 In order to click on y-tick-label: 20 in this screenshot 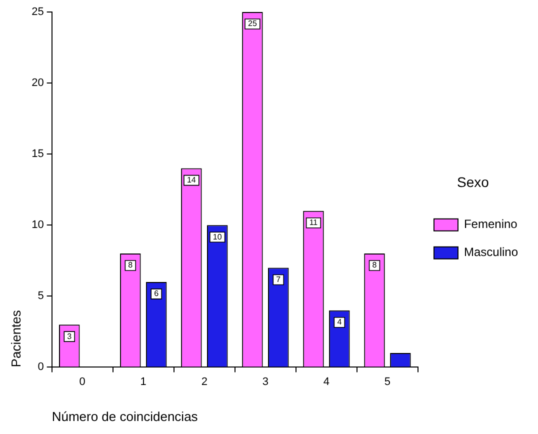, I will do `click(38, 83)`.